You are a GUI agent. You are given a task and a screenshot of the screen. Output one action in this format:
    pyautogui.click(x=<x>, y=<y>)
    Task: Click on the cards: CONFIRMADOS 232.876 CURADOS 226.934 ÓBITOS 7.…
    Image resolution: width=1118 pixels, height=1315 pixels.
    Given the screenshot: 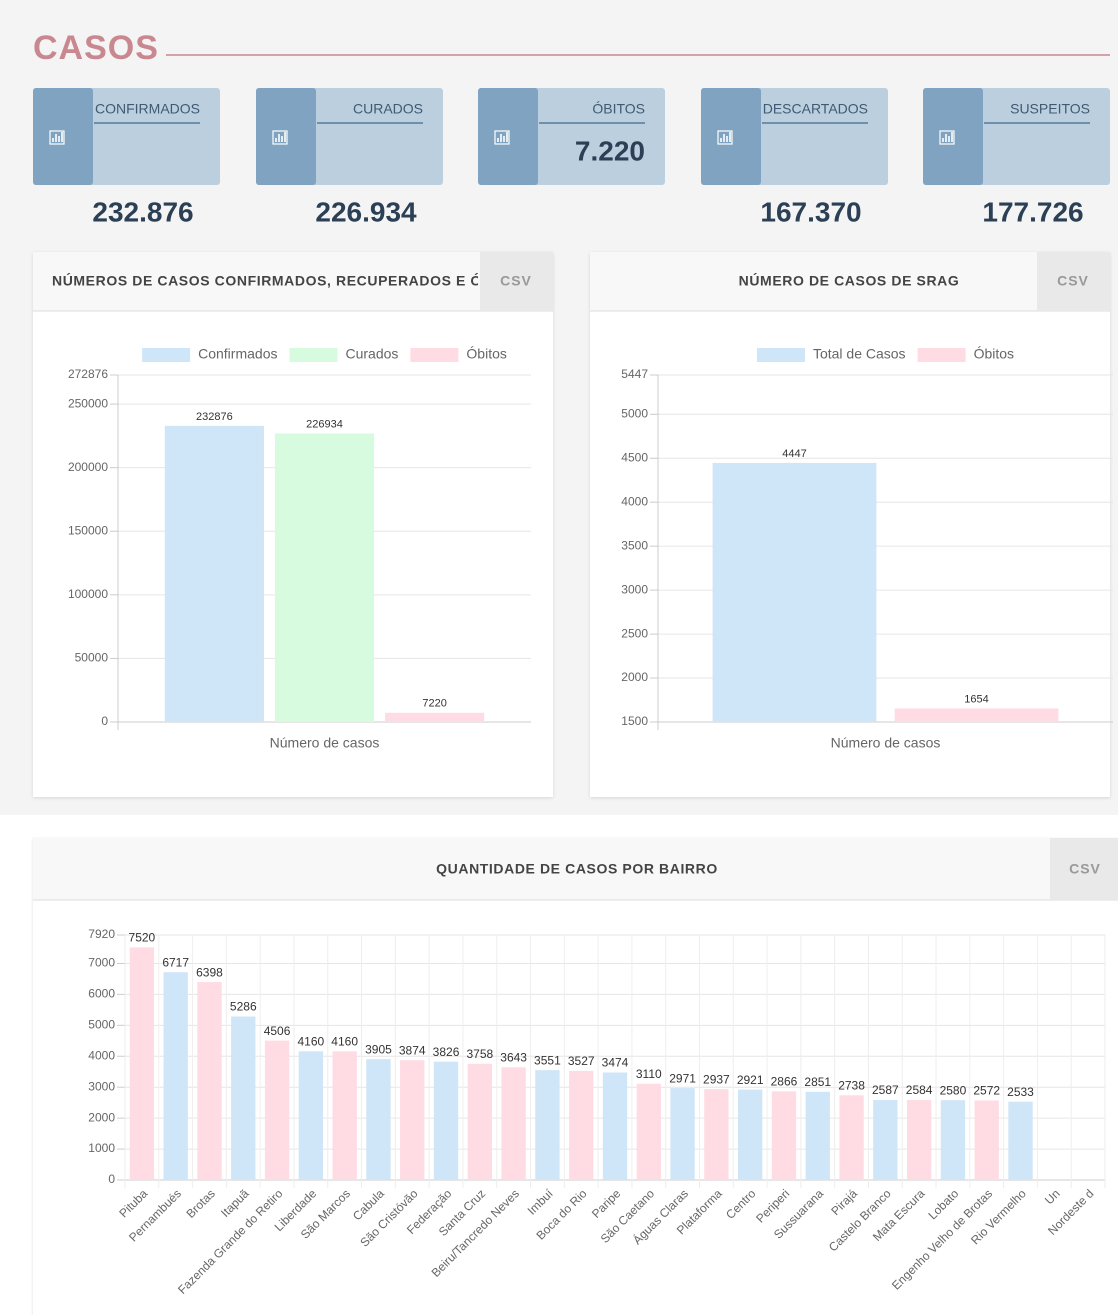 What is the action you would take?
    pyautogui.click(x=571, y=157)
    